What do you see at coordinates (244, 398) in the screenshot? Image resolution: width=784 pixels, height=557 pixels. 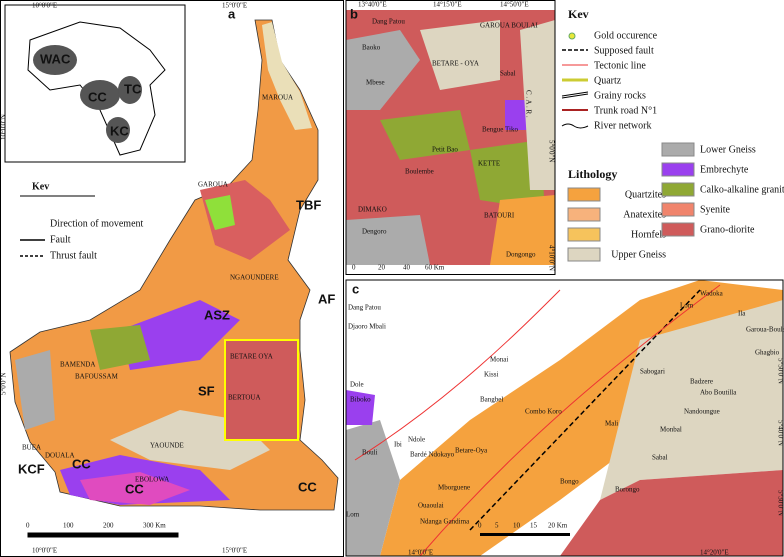 I see `place-label: BERTOUA` at bounding box center [244, 398].